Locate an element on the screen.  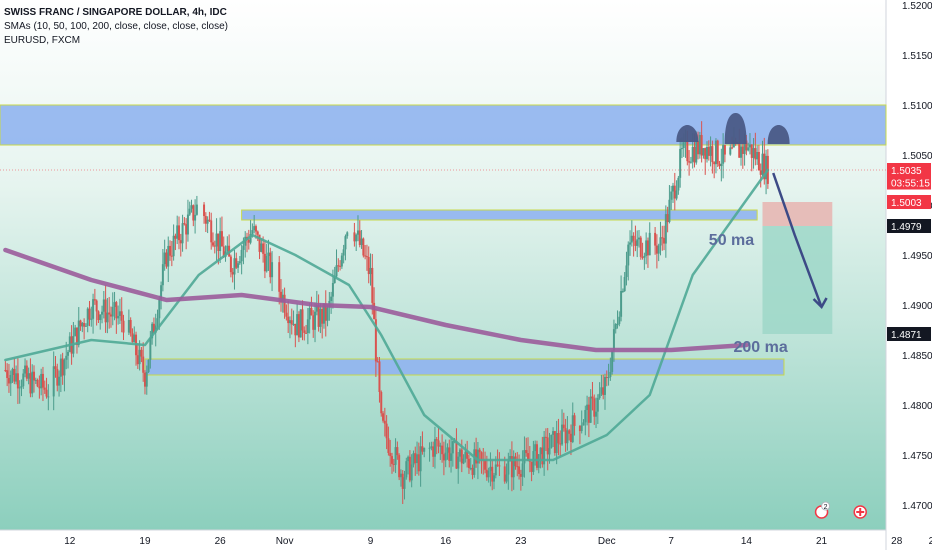
head-shoulders-hump is located at coordinates (687, 133).